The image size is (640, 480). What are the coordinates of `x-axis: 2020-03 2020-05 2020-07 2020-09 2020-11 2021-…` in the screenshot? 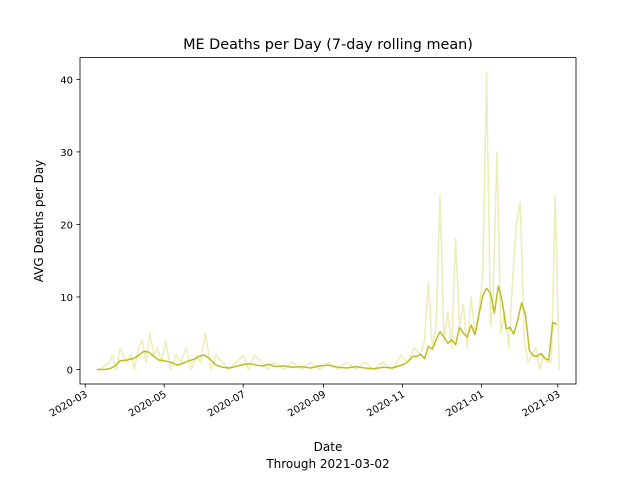 It's located at (305, 401).